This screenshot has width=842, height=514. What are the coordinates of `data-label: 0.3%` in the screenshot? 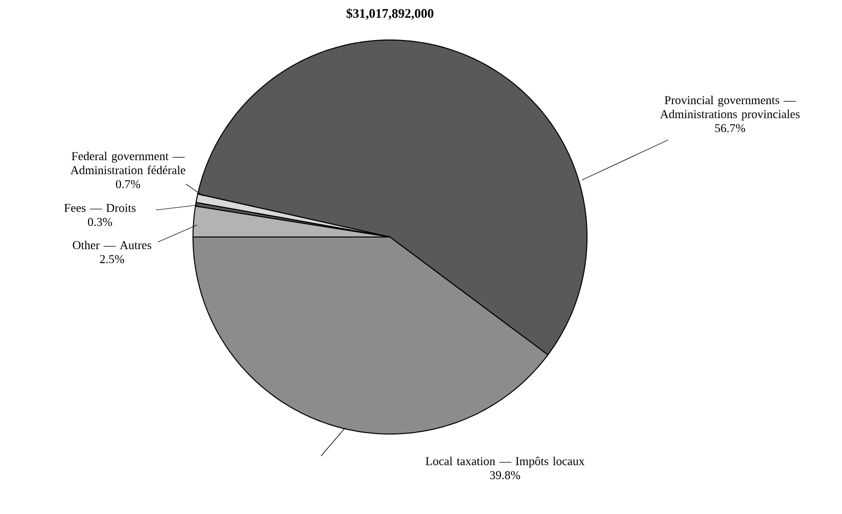 It's located at (100, 222).